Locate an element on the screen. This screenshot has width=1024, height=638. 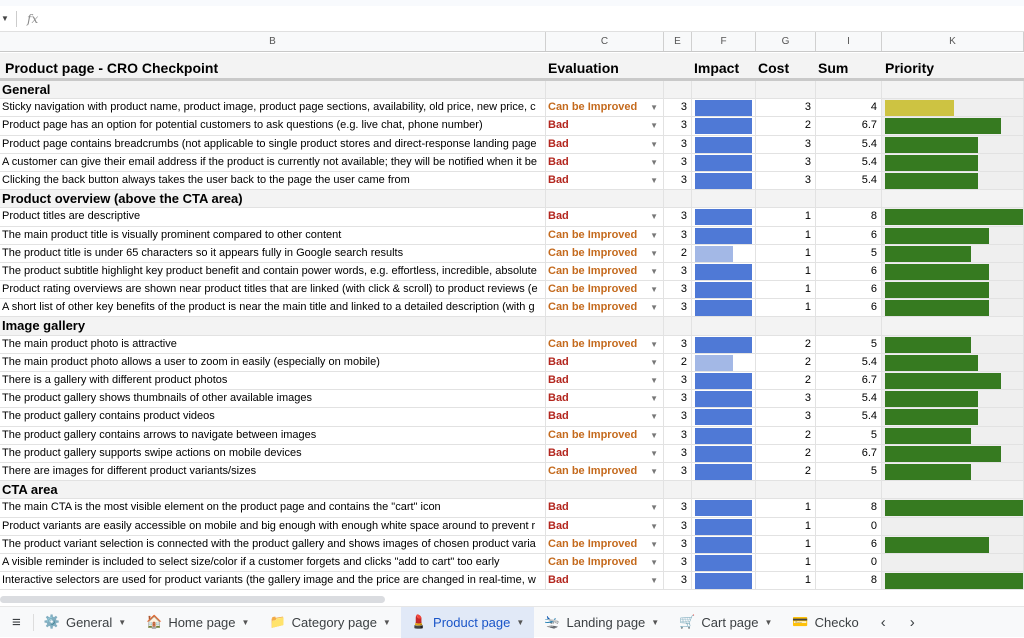
header-evaluation: Evaluation is located at coordinates (605, 65).